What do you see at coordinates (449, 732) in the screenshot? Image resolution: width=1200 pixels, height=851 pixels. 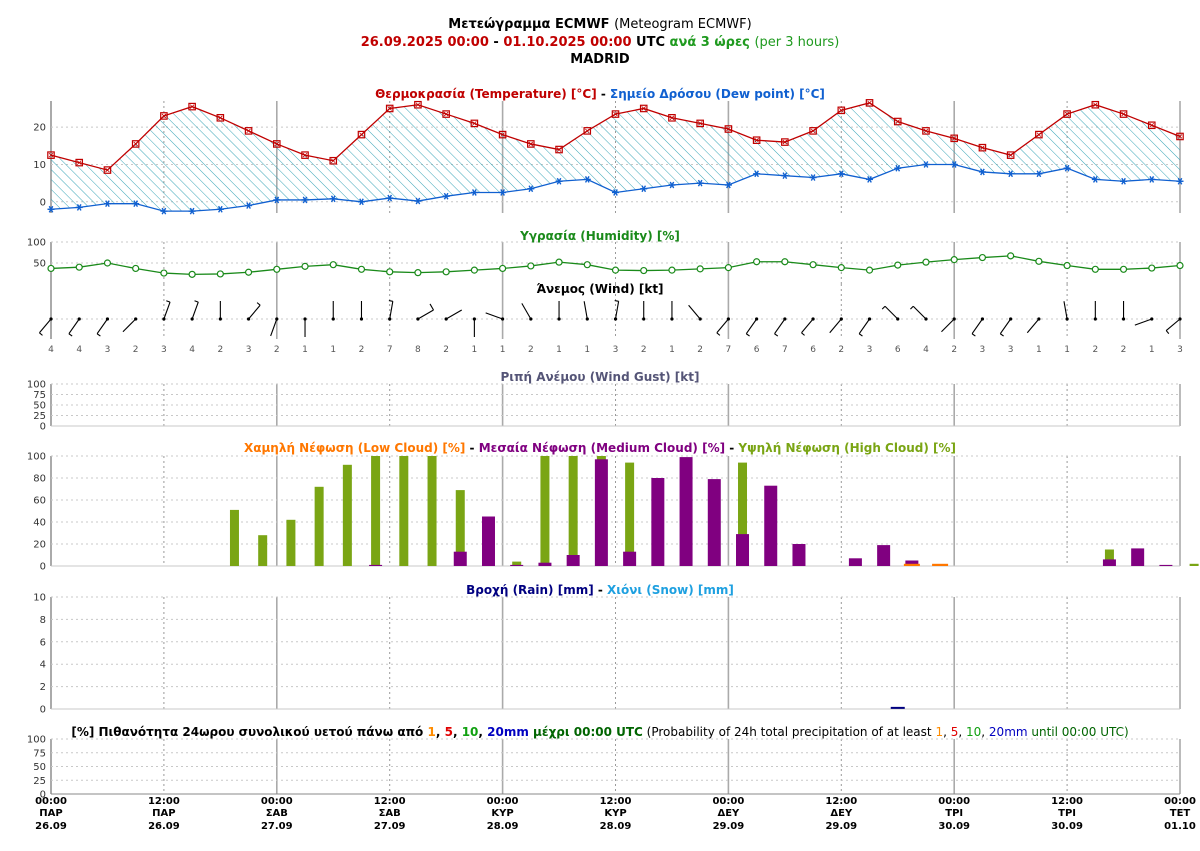 I see `title-part: 5` at bounding box center [449, 732].